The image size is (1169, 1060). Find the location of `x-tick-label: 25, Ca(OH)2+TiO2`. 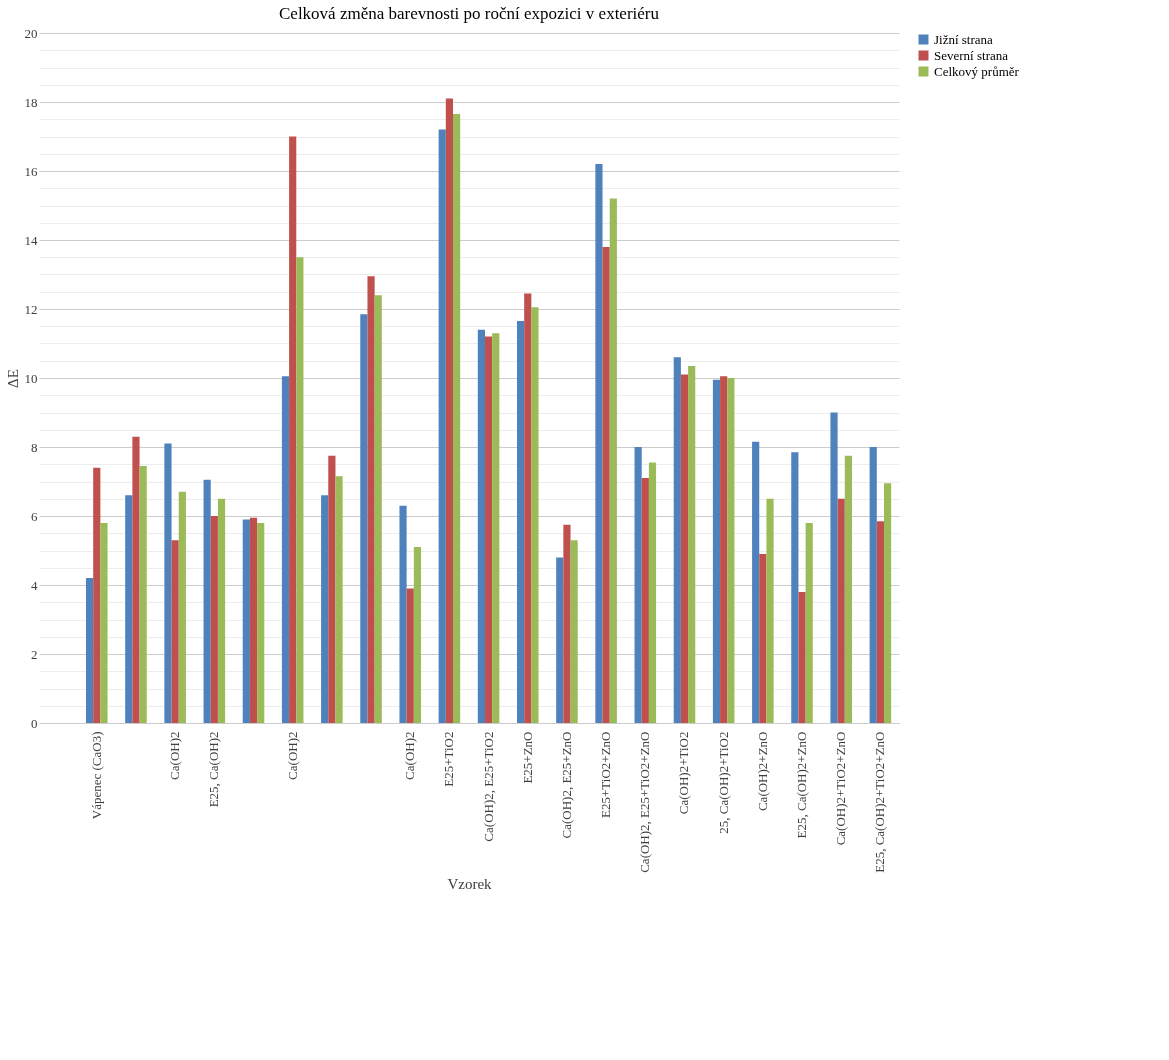

x-tick-label: 25, Ca(OH)2+TiO2 is located at coordinates (723, 782).